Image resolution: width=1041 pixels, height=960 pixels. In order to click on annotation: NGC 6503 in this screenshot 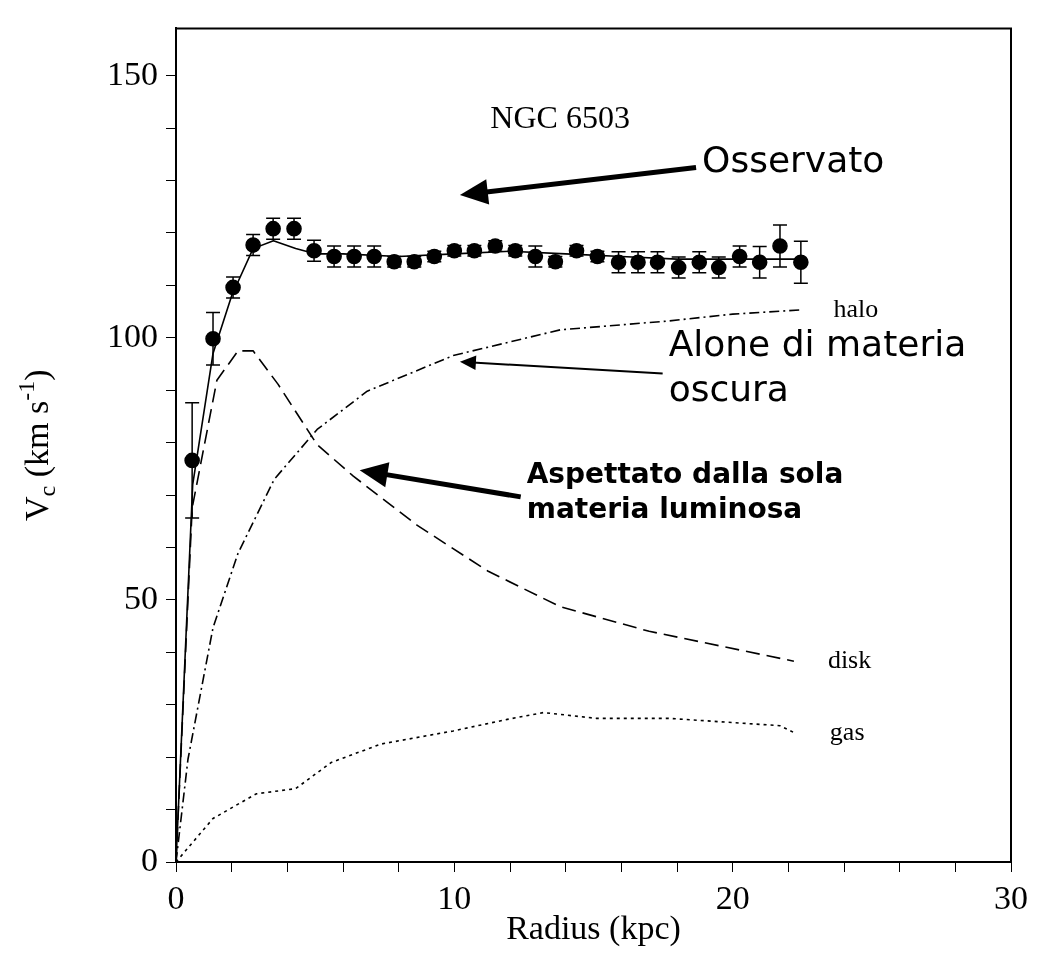, I will do `click(560, 117)`.